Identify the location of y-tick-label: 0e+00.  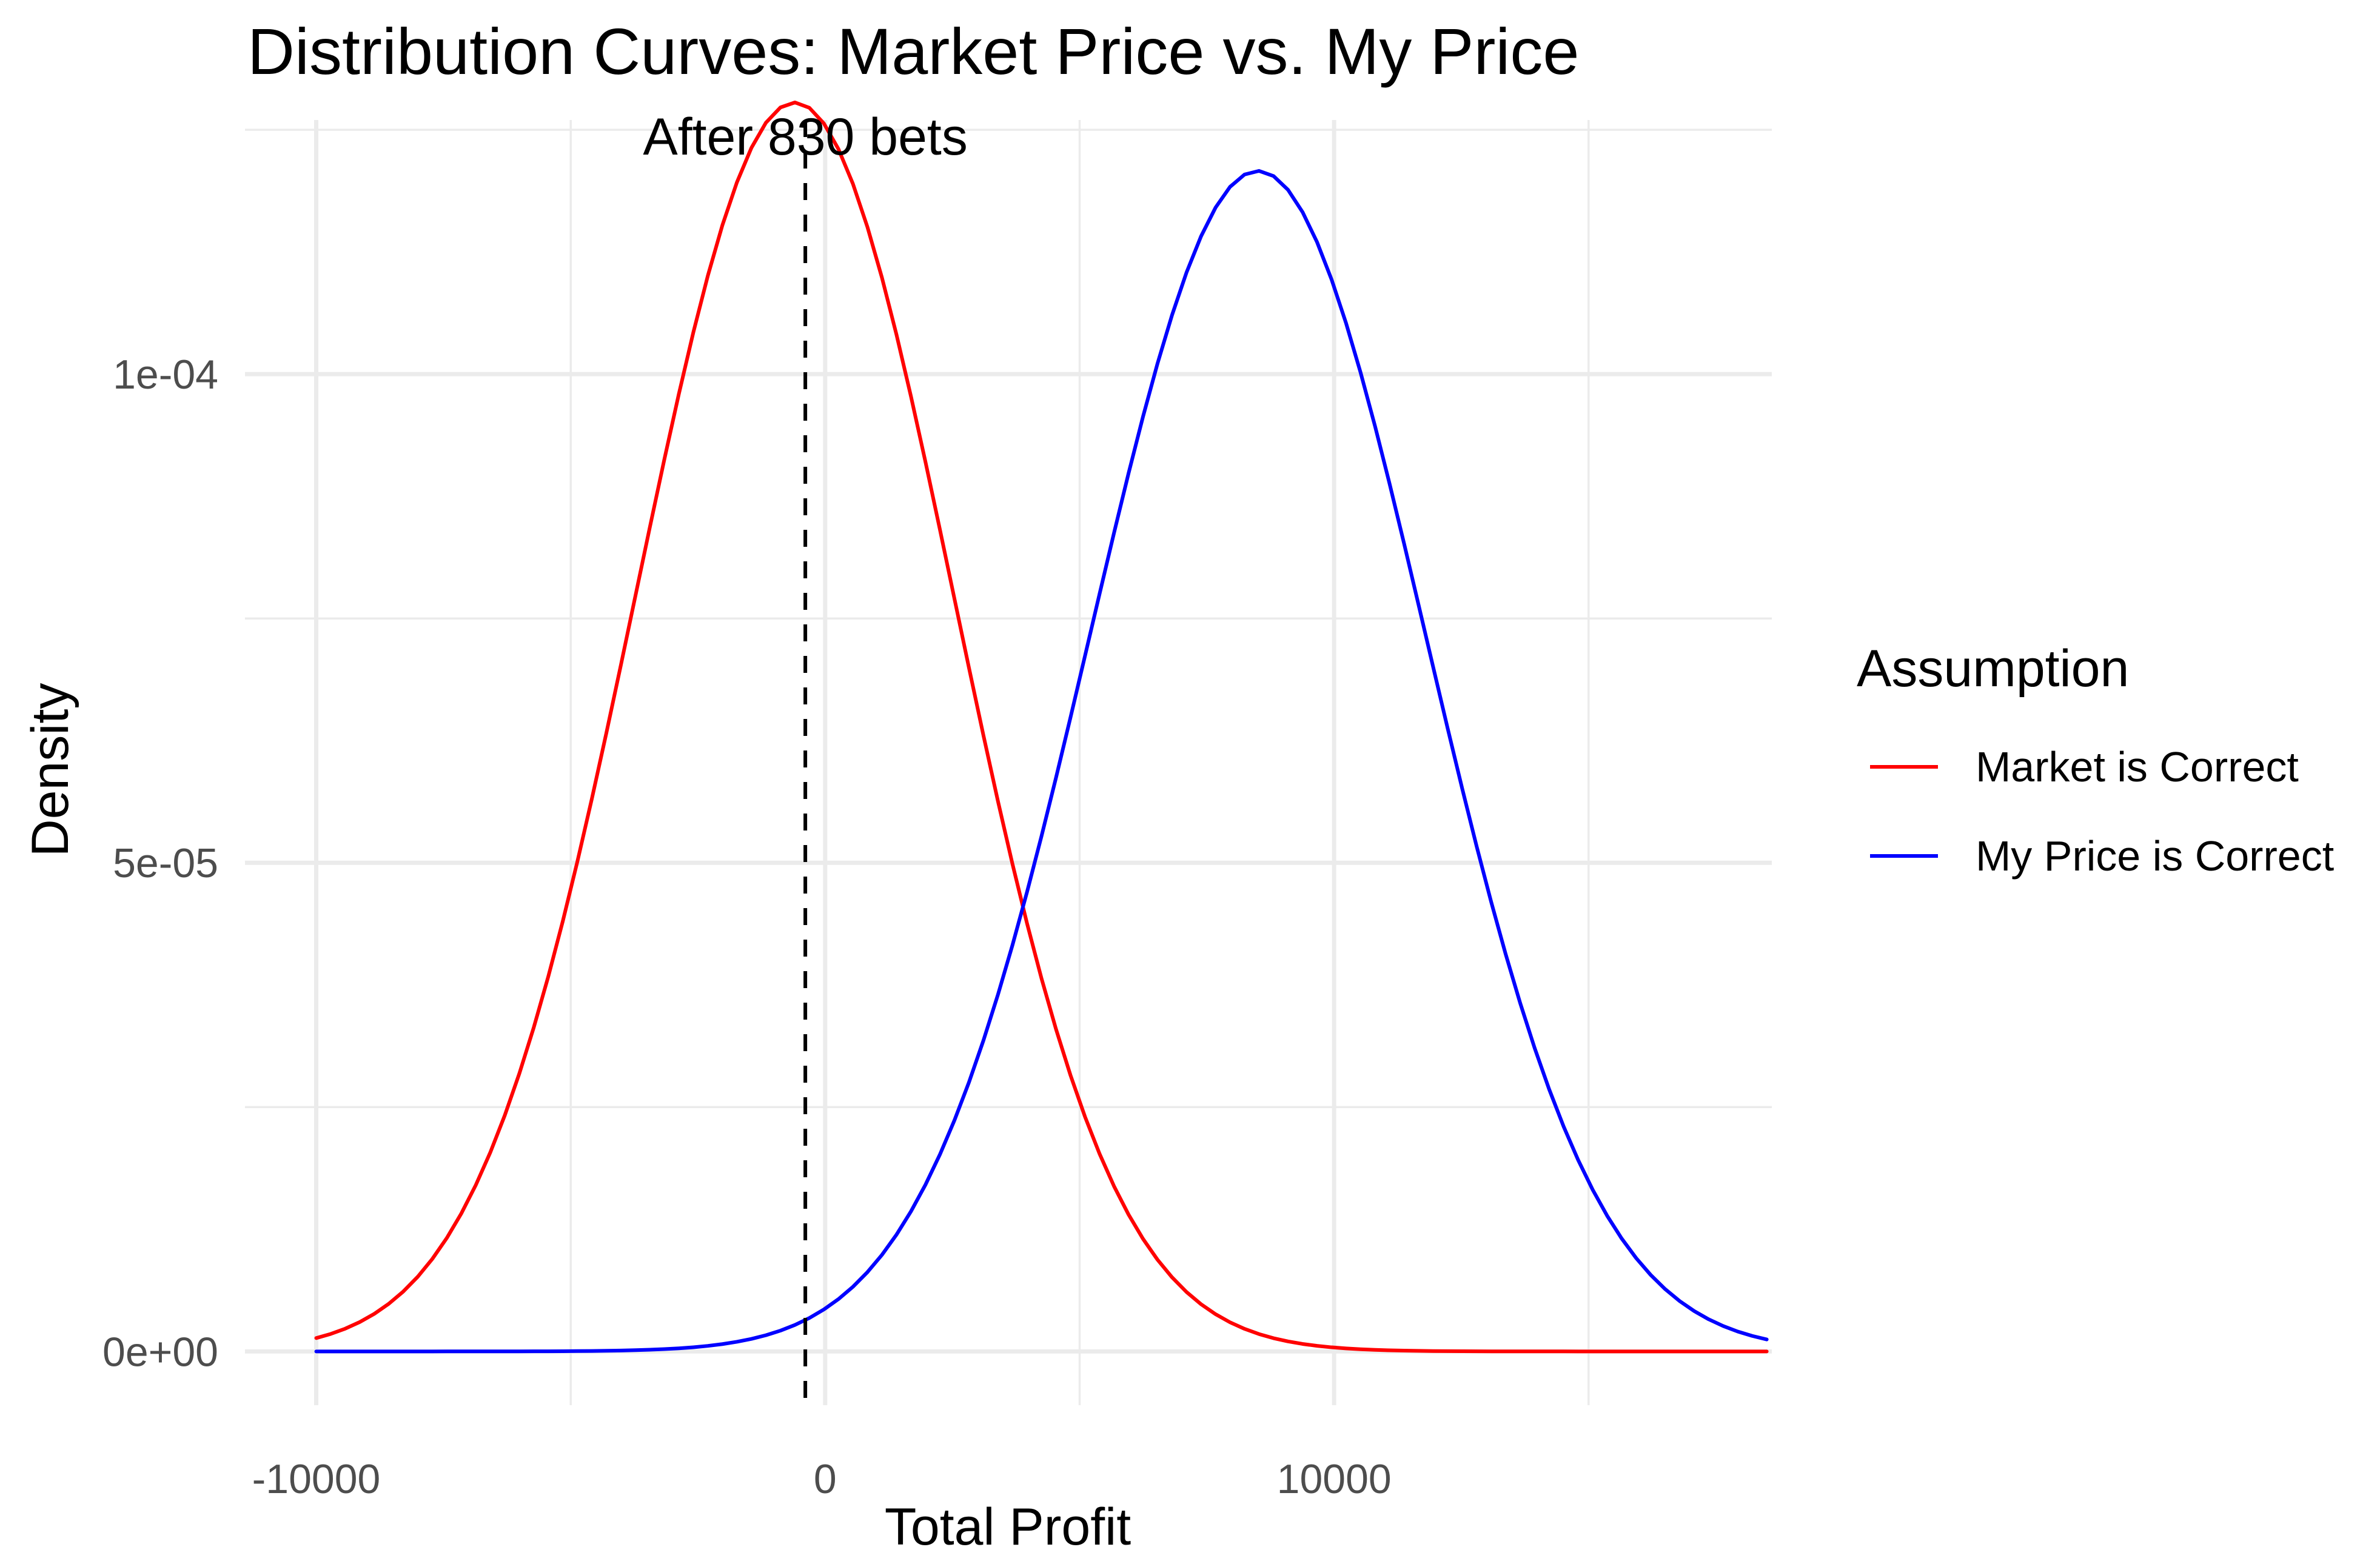
(160, 1352).